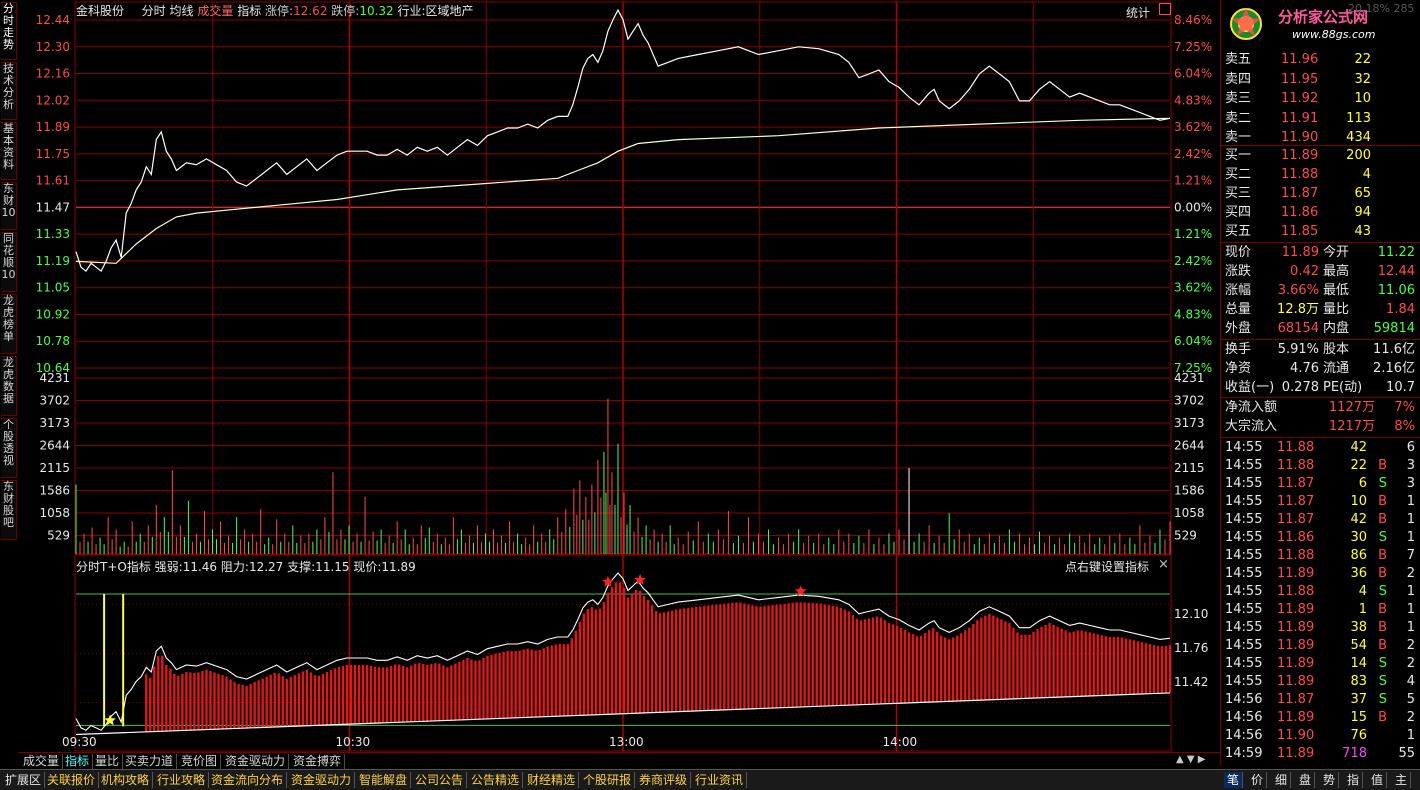 This screenshot has width=1420, height=790. I want to click on detail-tab-1: 价, so click(1257, 780).